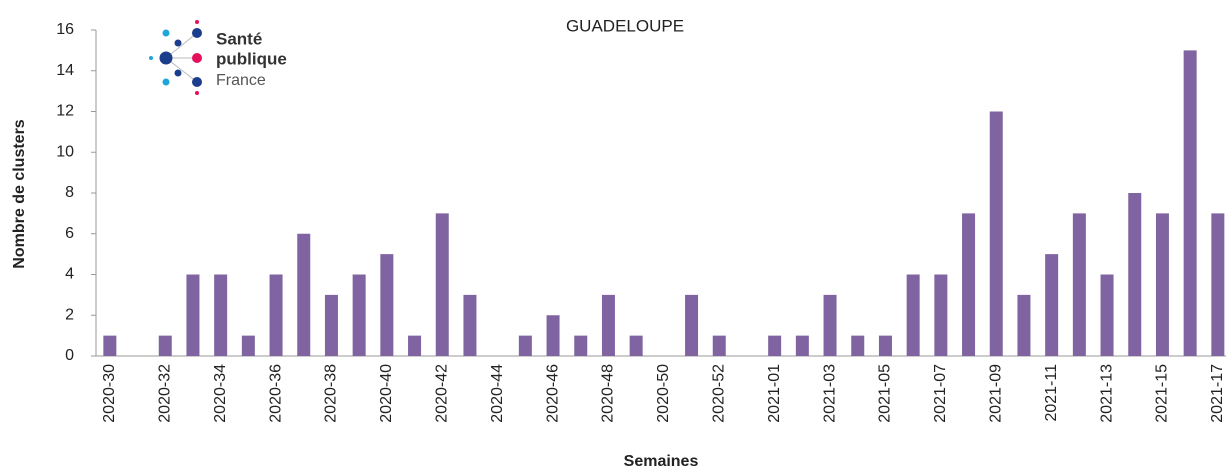  I want to click on x-tick-label: 2020-30, so click(109, 393).